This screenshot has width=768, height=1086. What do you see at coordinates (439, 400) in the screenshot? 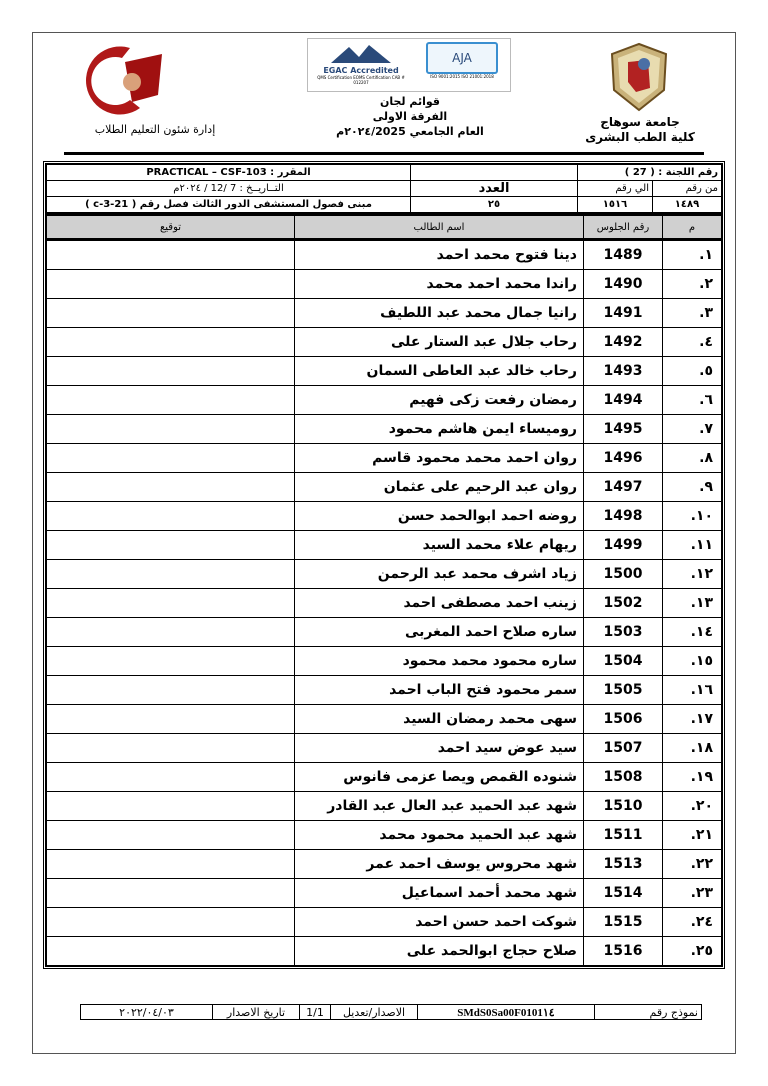
I see `student-name: رمضان رفعت زكى فهيم` at bounding box center [439, 400].